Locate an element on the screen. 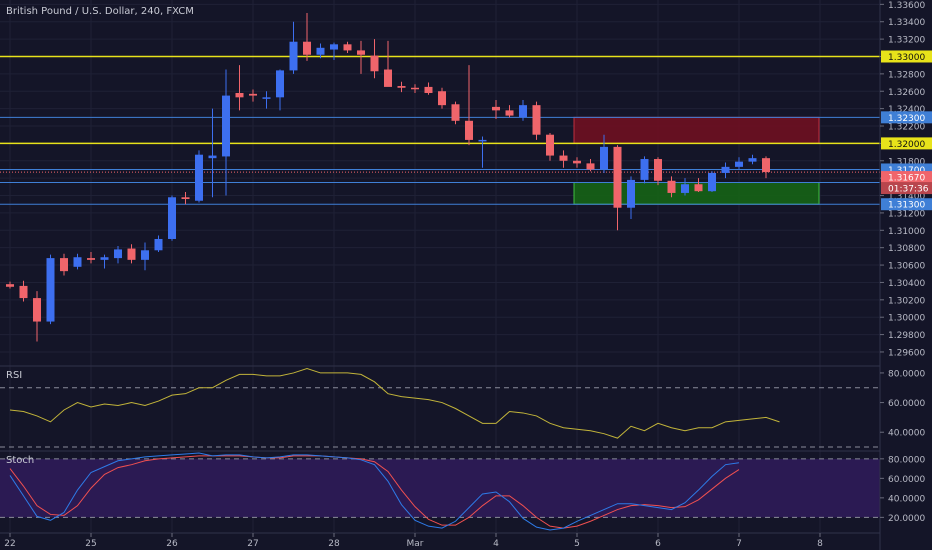 The width and height of the screenshot is (932, 550). price-tick-label: 1.33600 is located at coordinates (906, 6).